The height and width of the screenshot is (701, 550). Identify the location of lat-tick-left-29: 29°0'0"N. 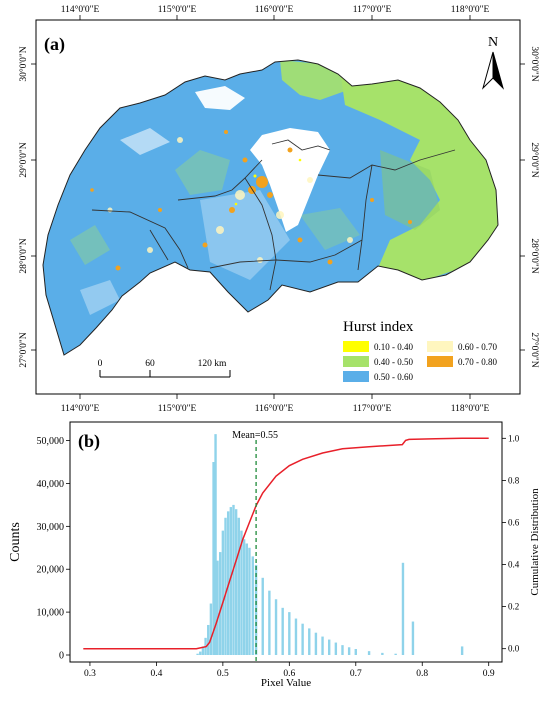
(23, 159).